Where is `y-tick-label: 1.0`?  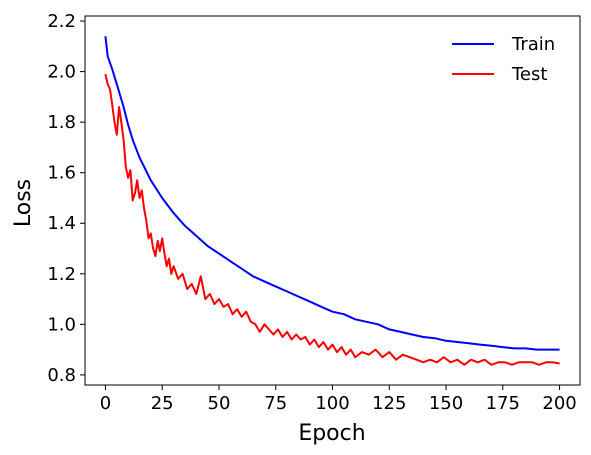 y-tick-label: 1.0 is located at coordinates (61, 324).